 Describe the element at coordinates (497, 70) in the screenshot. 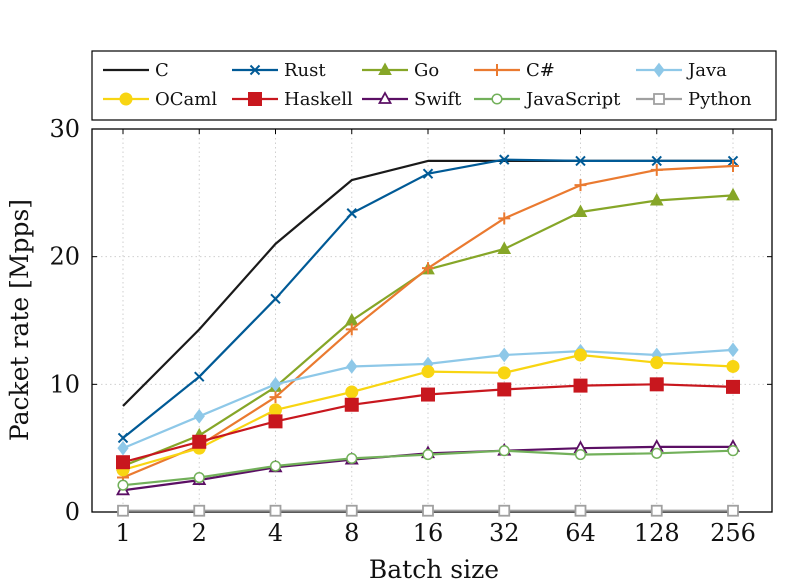

I see `legend-marker-c` at that location.